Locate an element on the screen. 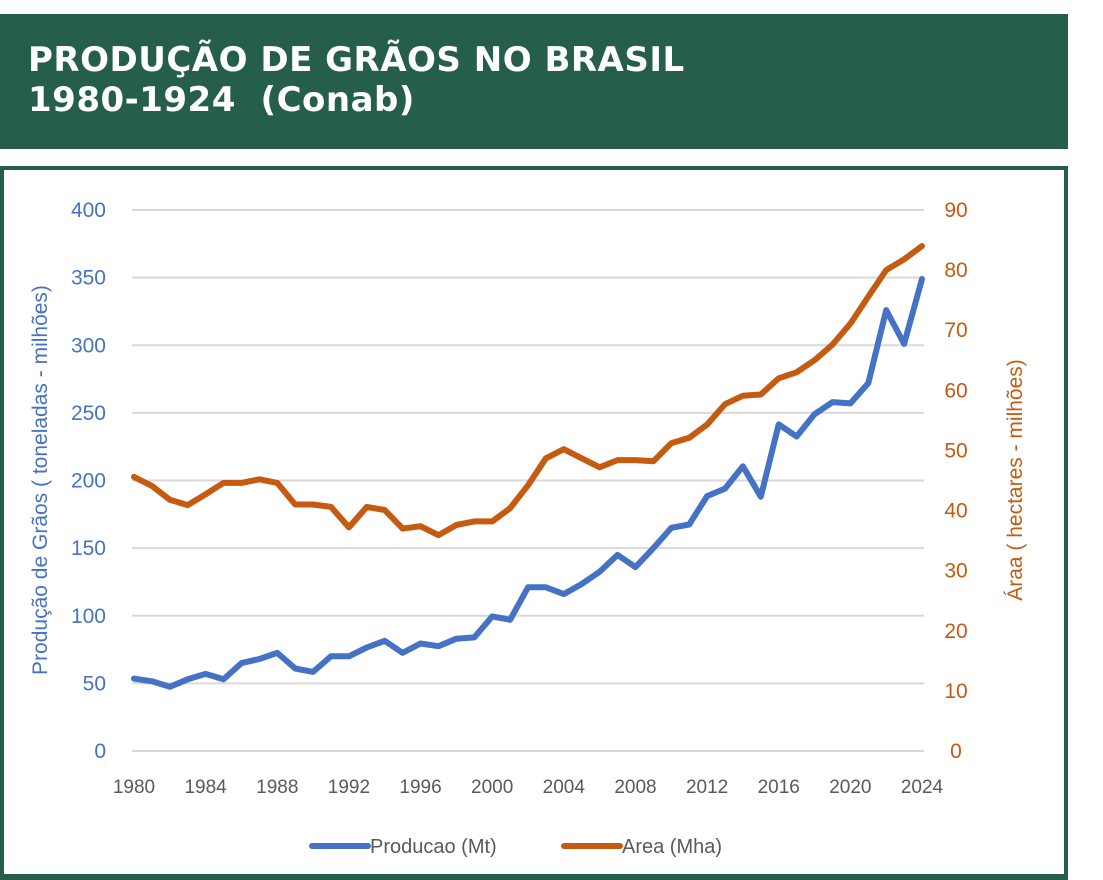 The image size is (1103, 880). right-tick-label: 60 is located at coordinates (955, 390).